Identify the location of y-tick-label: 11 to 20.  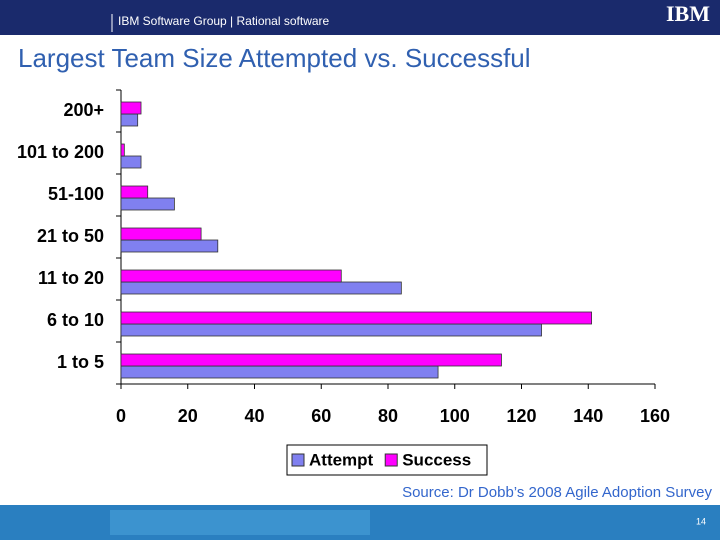
(71, 278).